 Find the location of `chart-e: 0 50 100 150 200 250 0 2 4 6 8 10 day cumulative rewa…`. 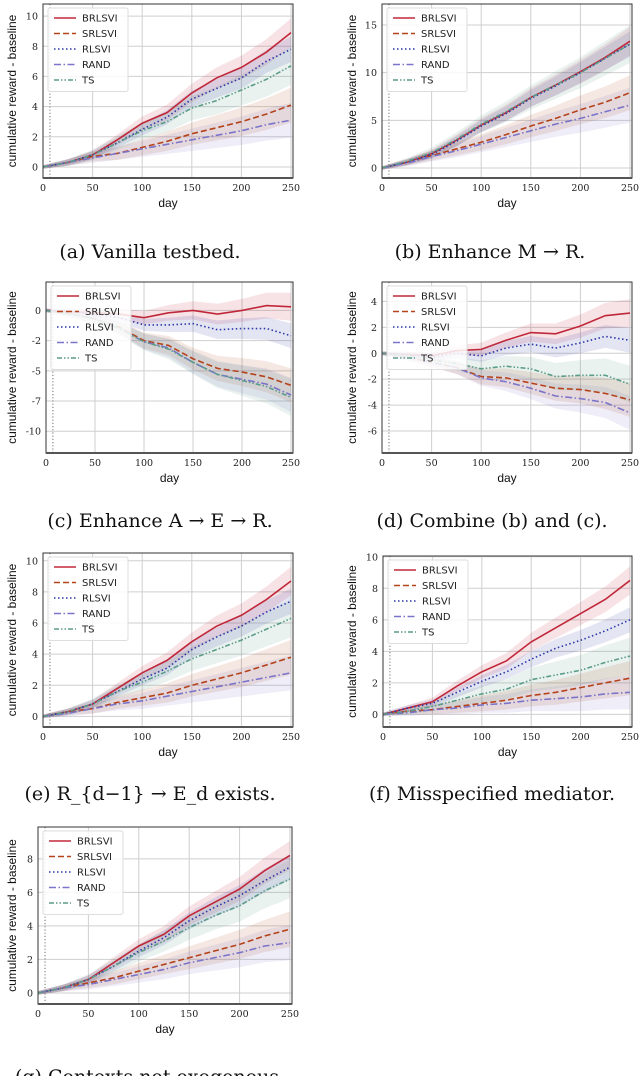

chart-e: 0 50 100 150 200 250 0 2 4 6 8 10 day cumulative rewa… is located at coordinates (152, 678).